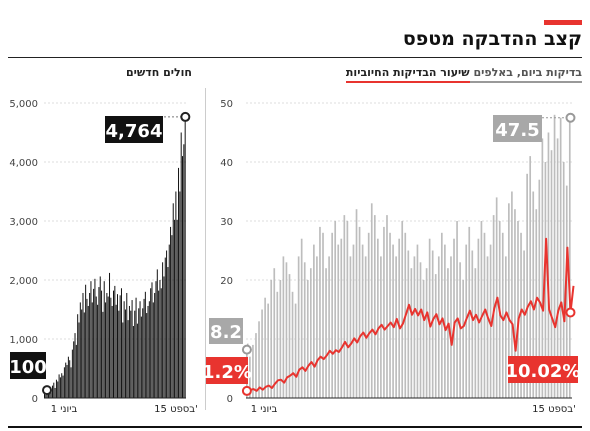 The width and height of the screenshot is (590, 431). I want to click on y-tick-label: 30, so click(226, 222).